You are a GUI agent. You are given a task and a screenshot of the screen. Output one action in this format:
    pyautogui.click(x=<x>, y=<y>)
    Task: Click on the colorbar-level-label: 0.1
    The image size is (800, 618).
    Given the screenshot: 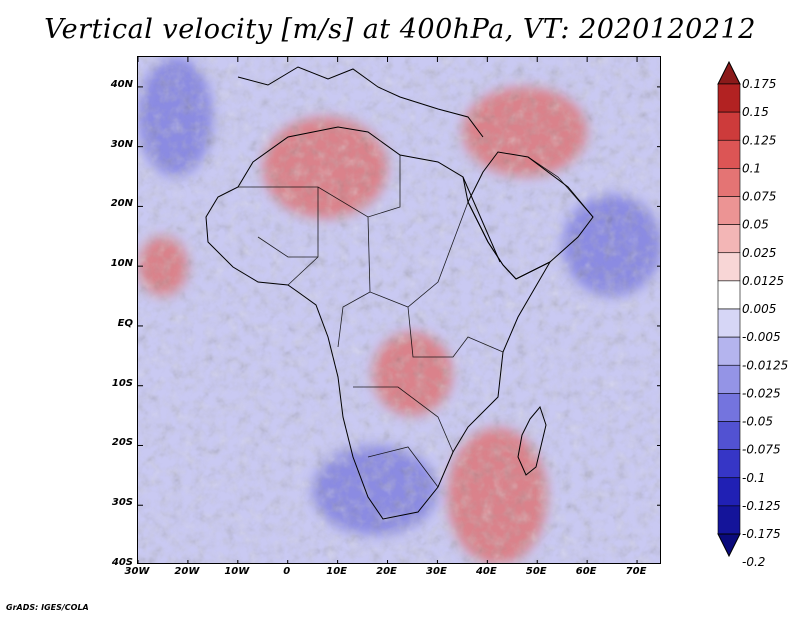 What is the action you would take?
    pyautogui.click(x=751, y=168)
    